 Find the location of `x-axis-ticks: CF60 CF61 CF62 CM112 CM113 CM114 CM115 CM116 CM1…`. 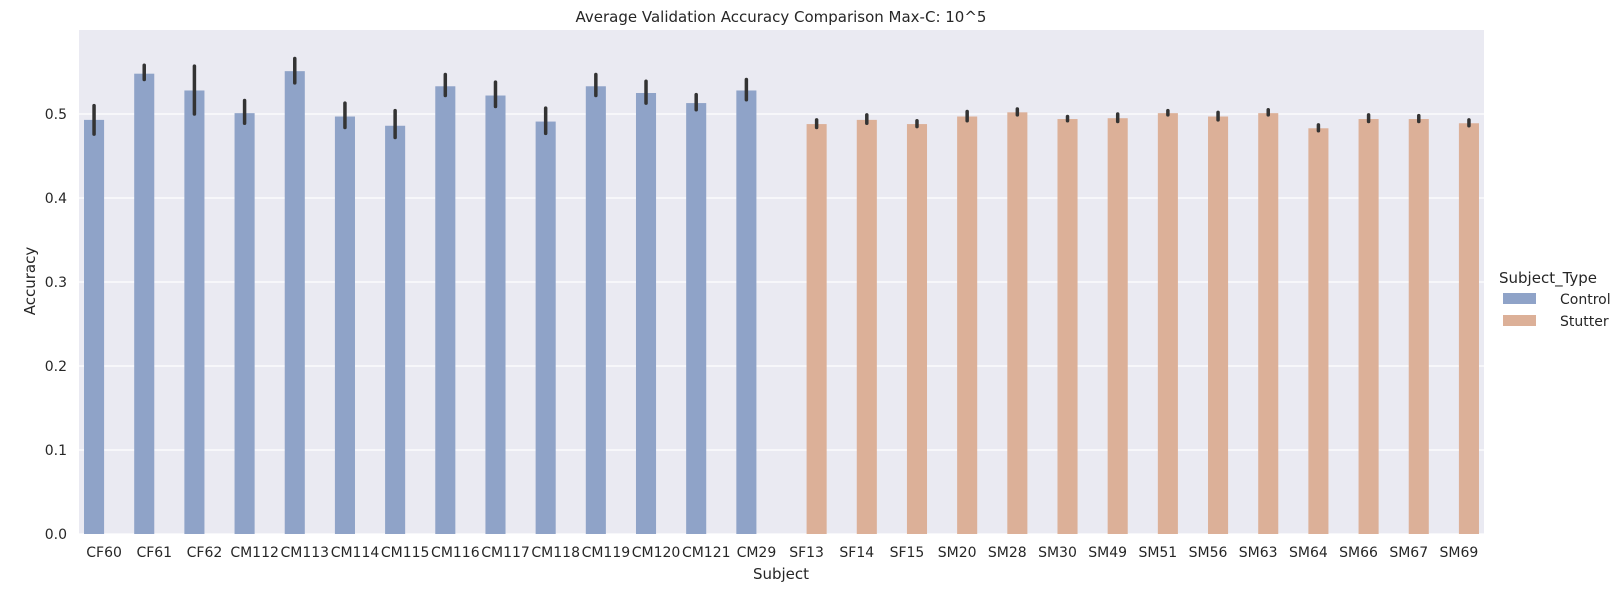

x-axis-ticks: CF60 CF61 CF62 CM112 CM113 CM114 CM115 CM116 CM1… is located at coordinates (782, 553).